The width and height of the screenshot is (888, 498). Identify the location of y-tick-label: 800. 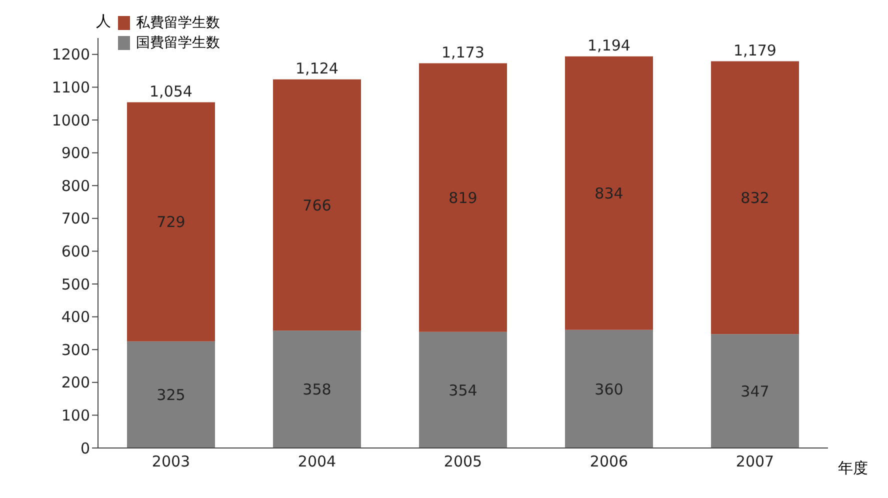
(75, 185).